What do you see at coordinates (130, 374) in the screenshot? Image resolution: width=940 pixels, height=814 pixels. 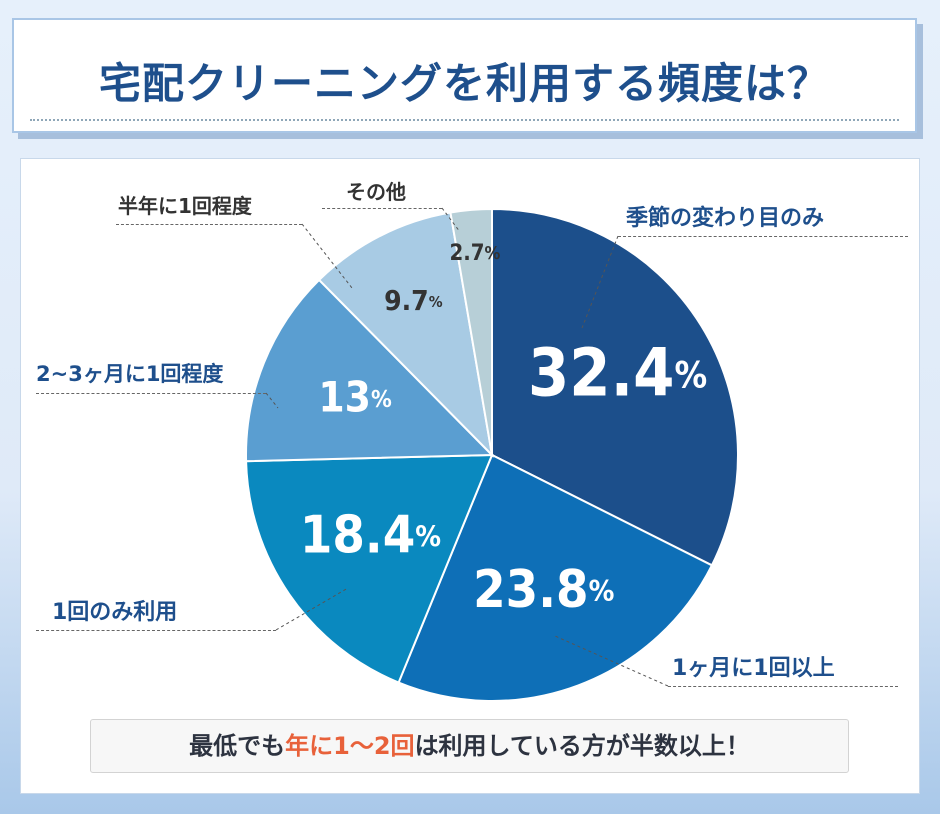 I see `label-2-3-months: 2~3ヶ月に1回程度` at bounding box center [130, 374].